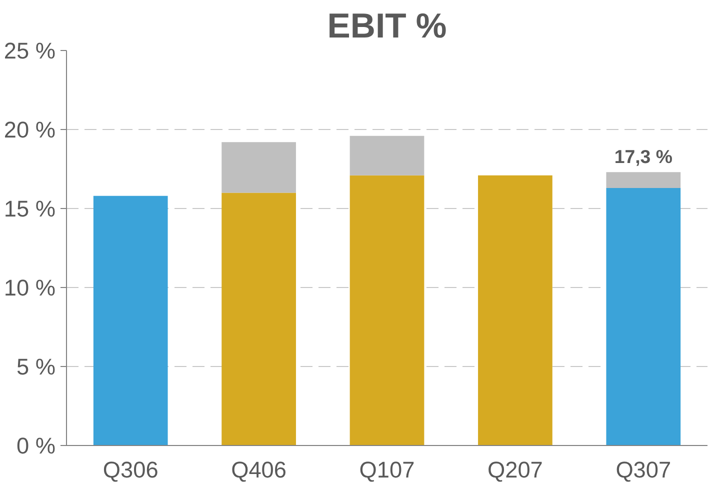 Image resolution: width=717 pixels, height=485 pixels. What do you see at coordinates (30, 129) in the screenshot?
I see `y-tick-label: 20 %` at bounding box center [30, 129].